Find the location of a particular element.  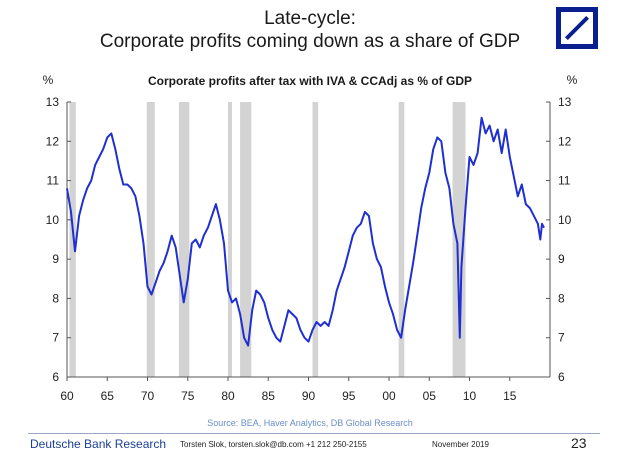

y-tick-label-left: 6 is located at coordinates (55, 377).